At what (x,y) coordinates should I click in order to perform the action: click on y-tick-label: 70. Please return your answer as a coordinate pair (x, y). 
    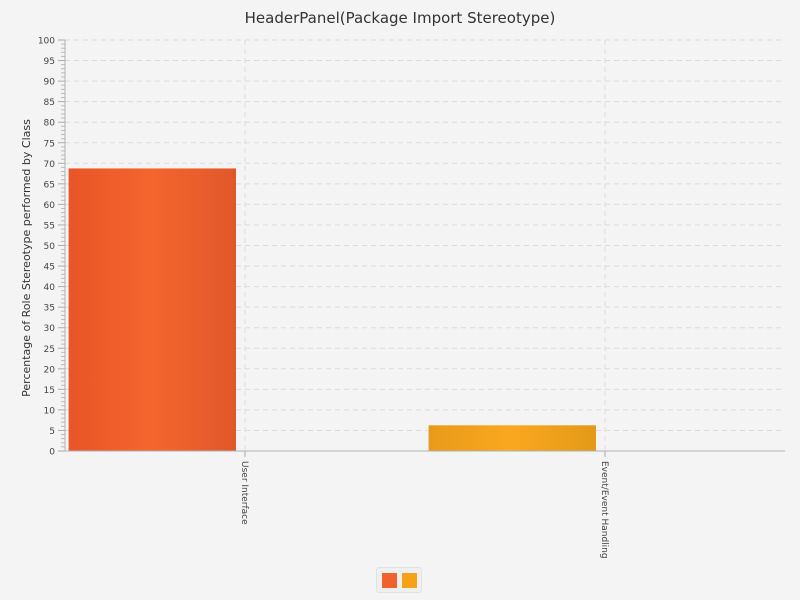
    Looking at the image, I should click on (50, 165).